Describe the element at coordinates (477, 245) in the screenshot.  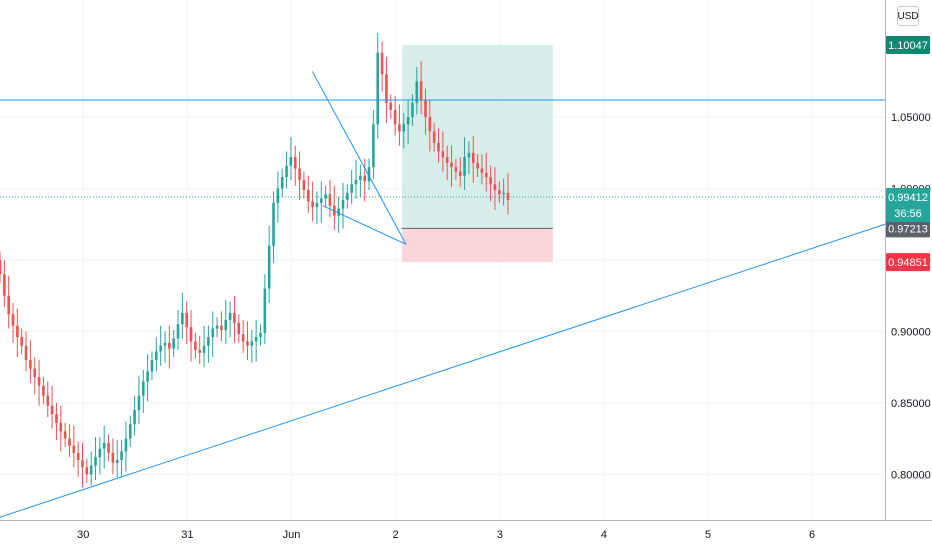
I see `loss-zone` at that location.